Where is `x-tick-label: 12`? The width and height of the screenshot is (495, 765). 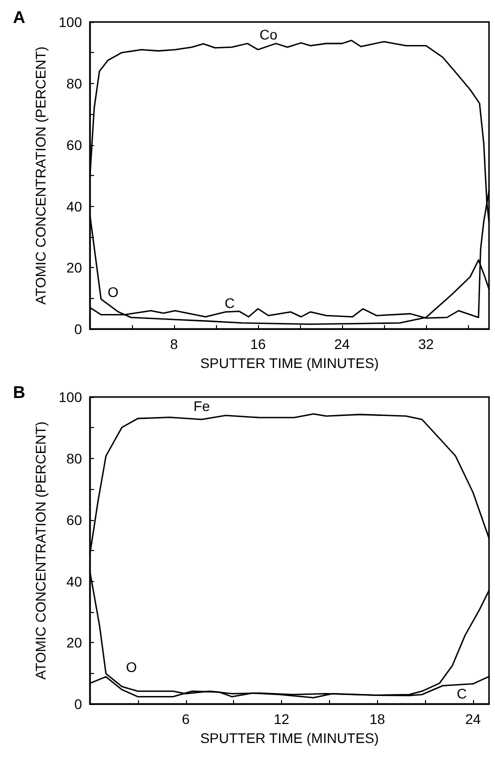 x-tick-label: 12 is located at coordinates (282, 719).